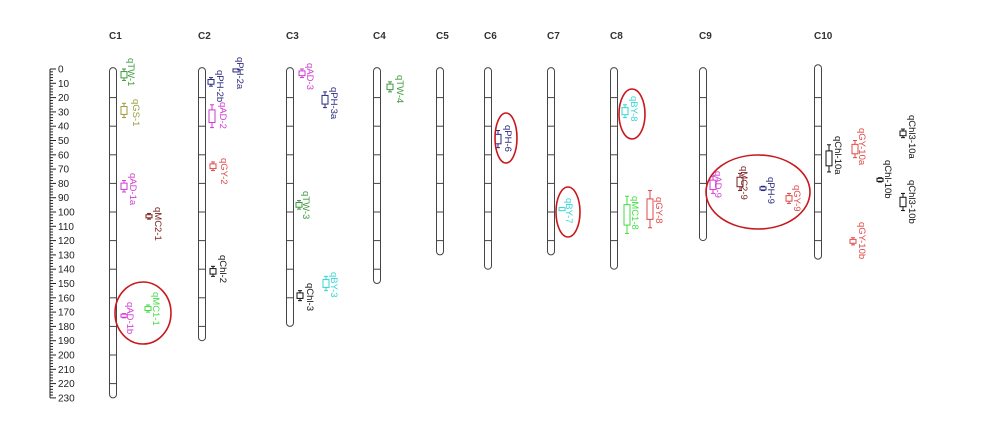 The height and width of the screenshot is (430, 1002). I want to click on axis-tick-label: 210, so click(66, 370).